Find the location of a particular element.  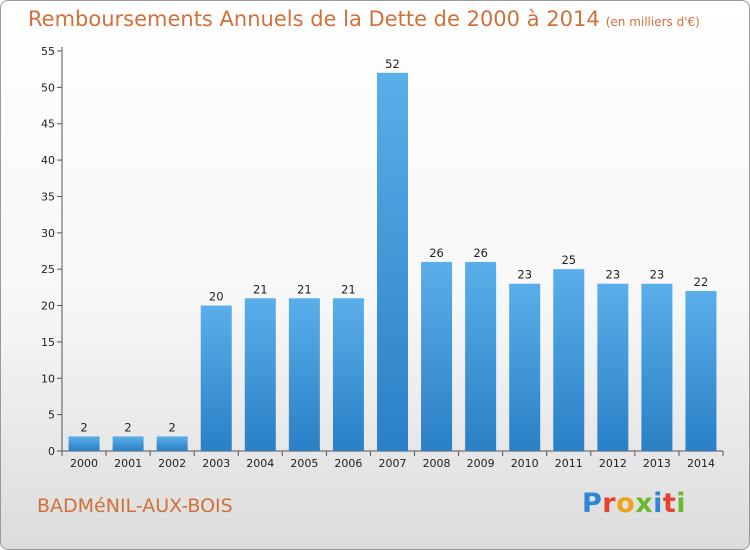

proxiti-logo: Proxiti is located at coordinates (634, 503).